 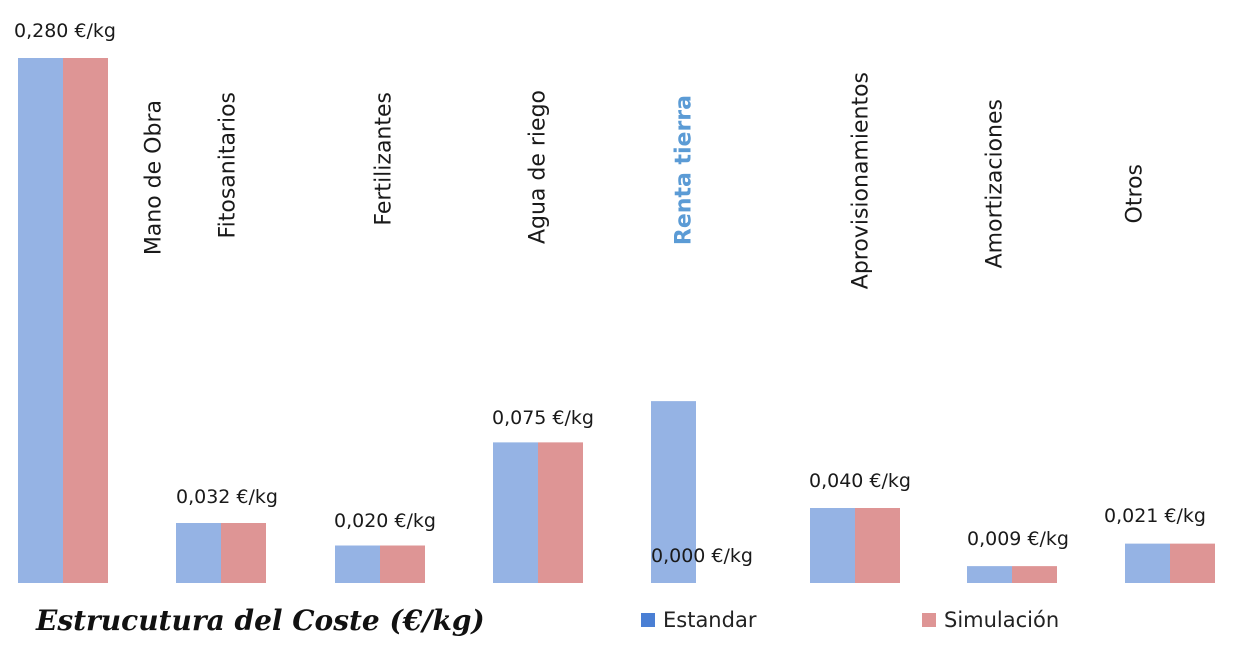 I want to click on legend-item-estandar: Estandar, so click(x=698, y=620).